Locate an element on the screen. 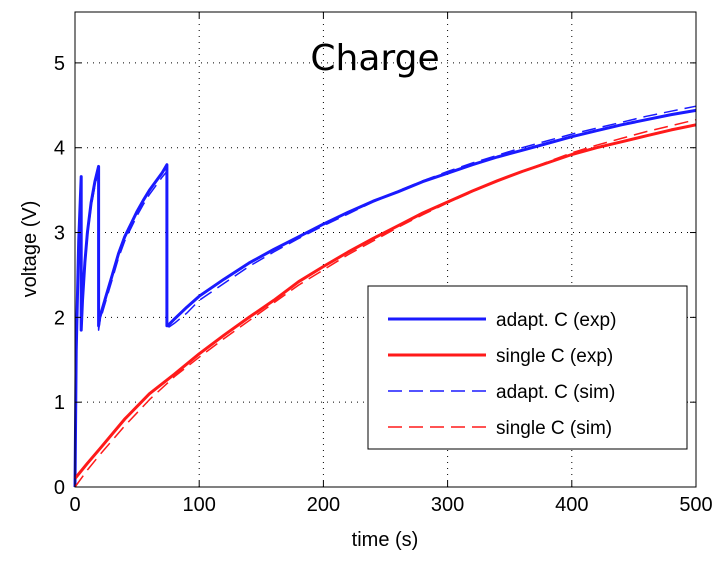 This screenshot has width=720, height=561. y-tick-label: 1 is located at coordinates (59, 403).